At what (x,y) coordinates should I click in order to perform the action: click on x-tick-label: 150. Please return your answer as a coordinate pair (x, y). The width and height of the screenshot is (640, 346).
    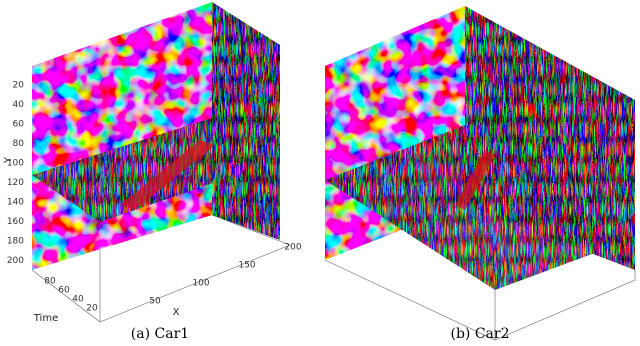
    Looking at the image, I should click on (246, 266).